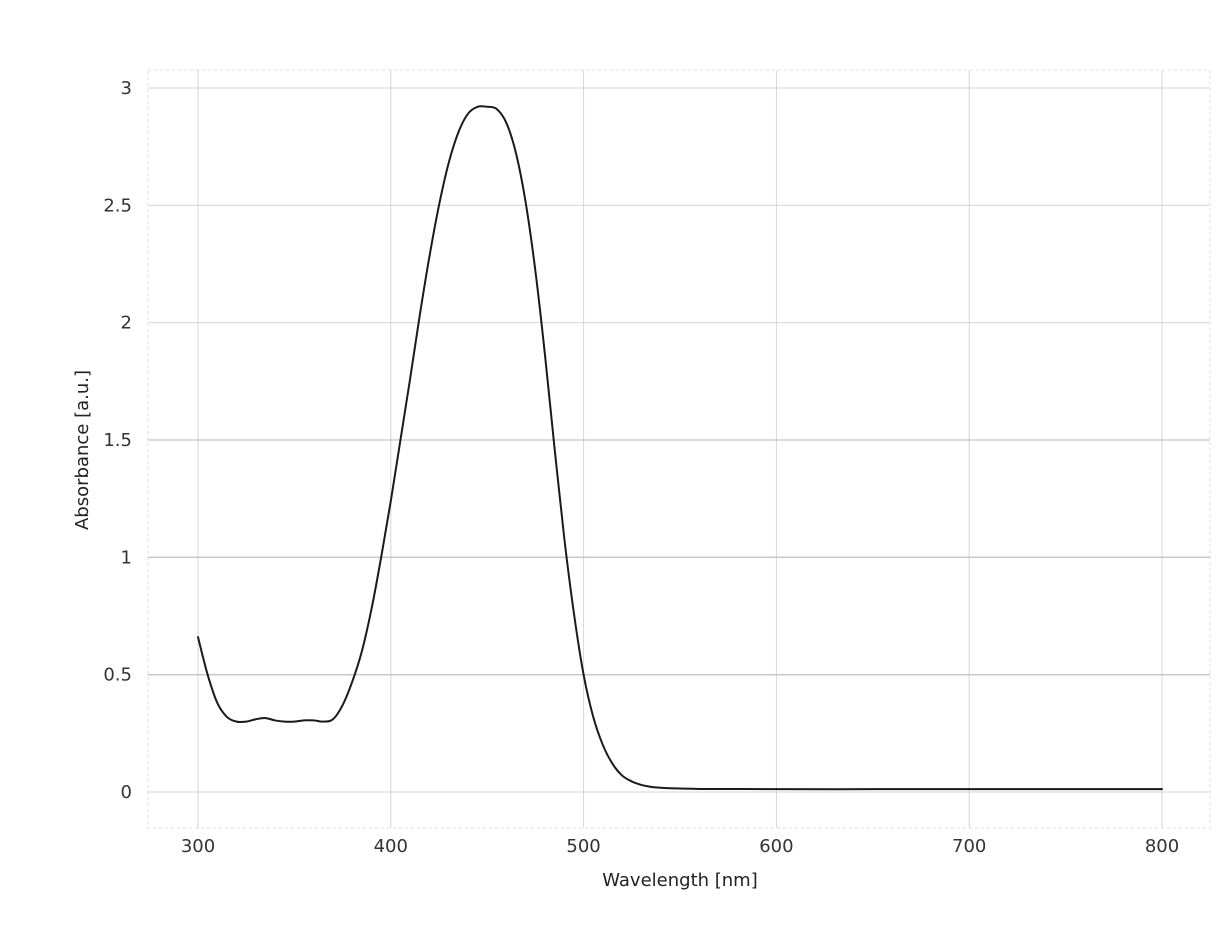 Image resolution: width=1220 pixels, height=934 pixels. I want to click on x-tick-label: 700, so click(969, 846).